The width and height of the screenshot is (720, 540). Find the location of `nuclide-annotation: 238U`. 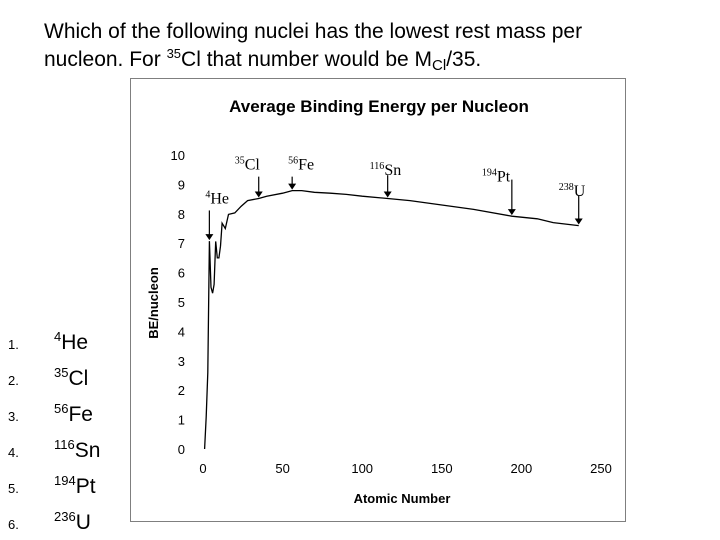

nuclide-annotation: 238U is located at coordinates (572, 203).